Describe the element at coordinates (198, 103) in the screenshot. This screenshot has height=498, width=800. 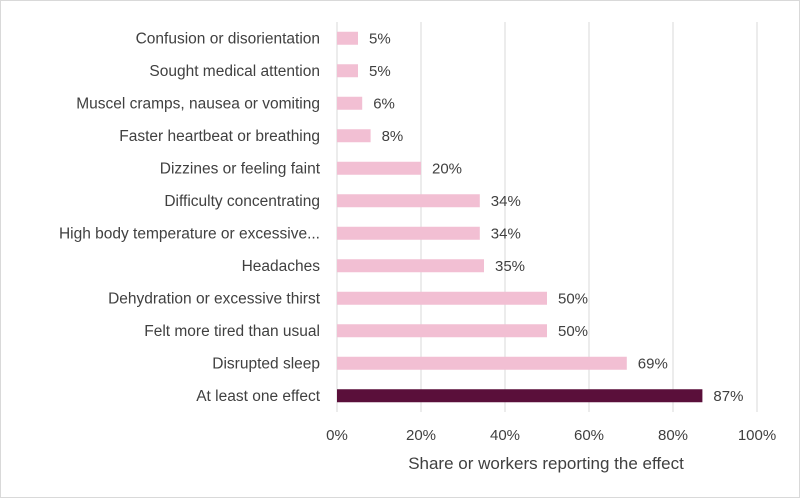
I see `category-label: Muscel cramps, nausea or vomiting` at that location.